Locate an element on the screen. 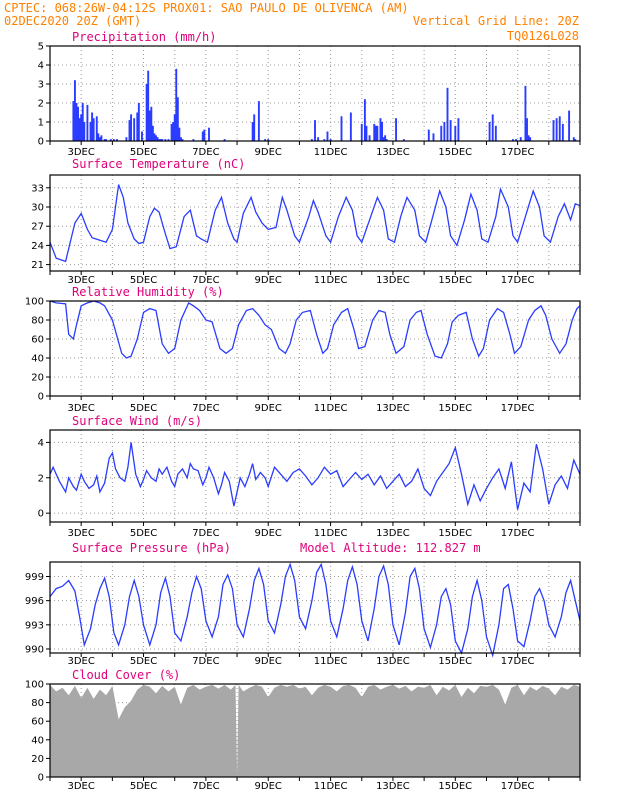 This screenshot has width=618, height=804. panel-title: Cloud Cover (%) is located at coordinates (126, 675).